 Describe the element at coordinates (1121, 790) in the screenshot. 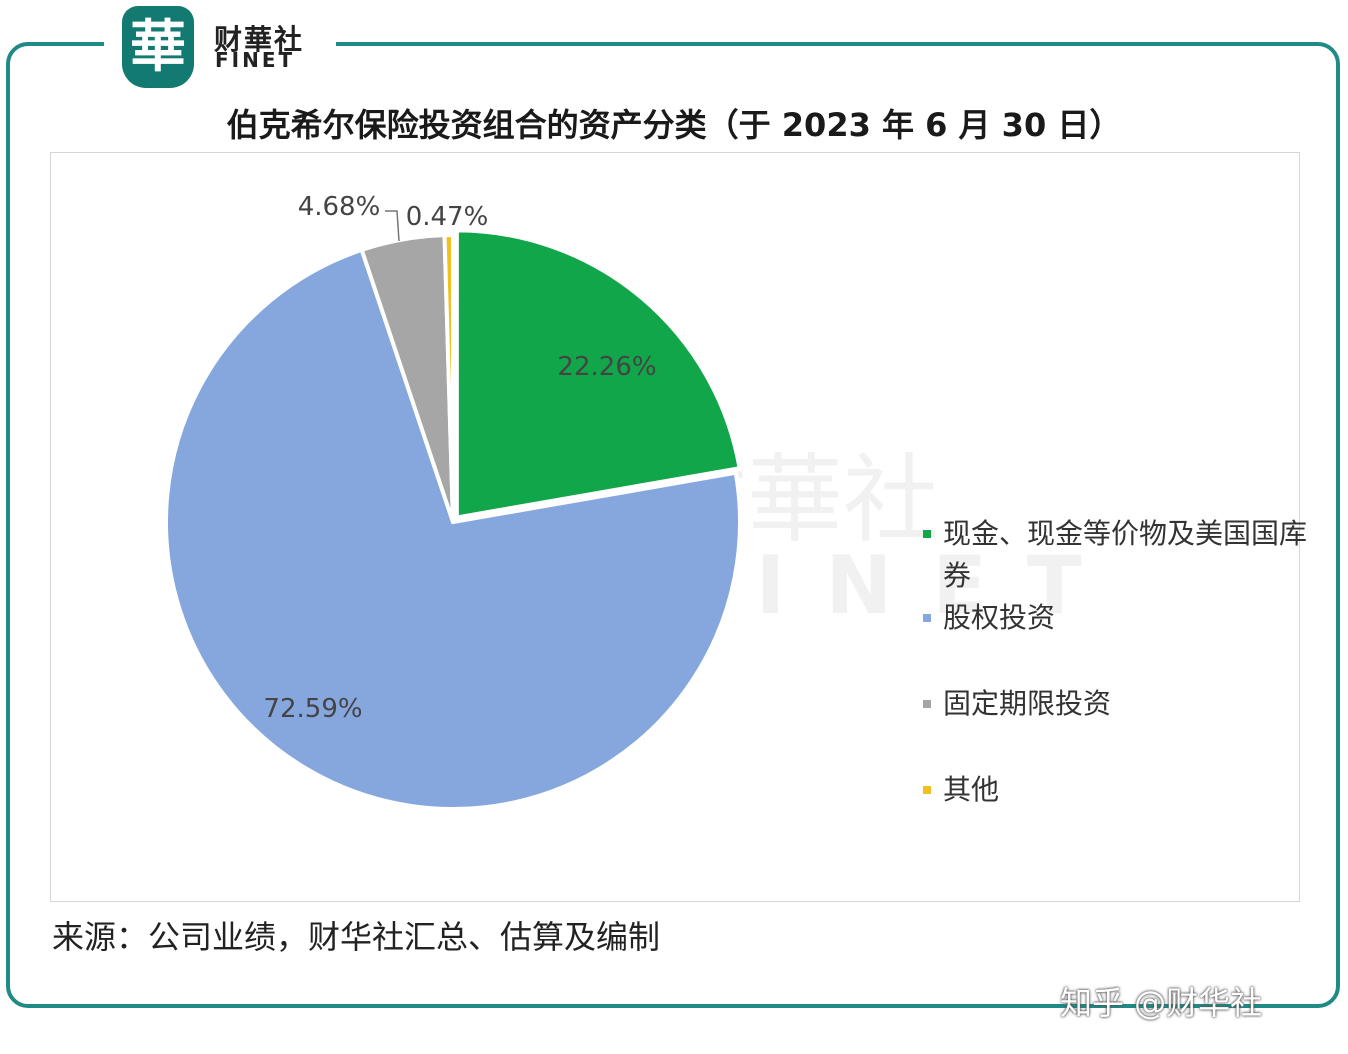

I see `legend-item-other: 其他` at that location.